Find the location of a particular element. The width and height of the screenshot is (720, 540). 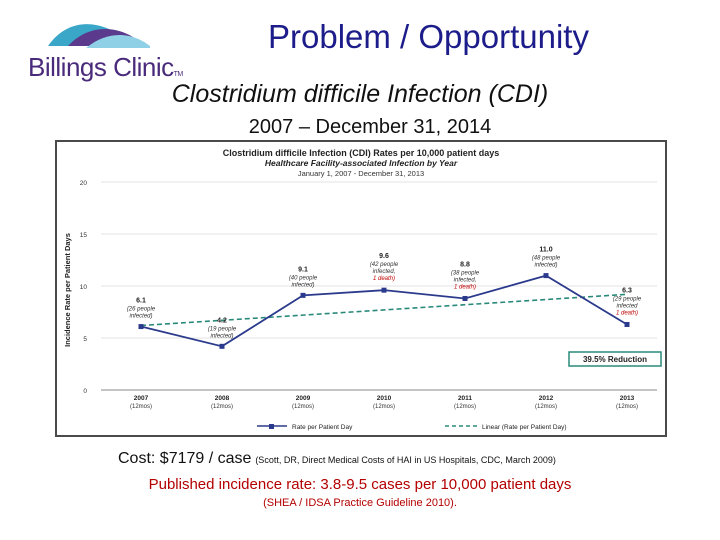

data-label: 4.2 is located at coordinates (222, 320).